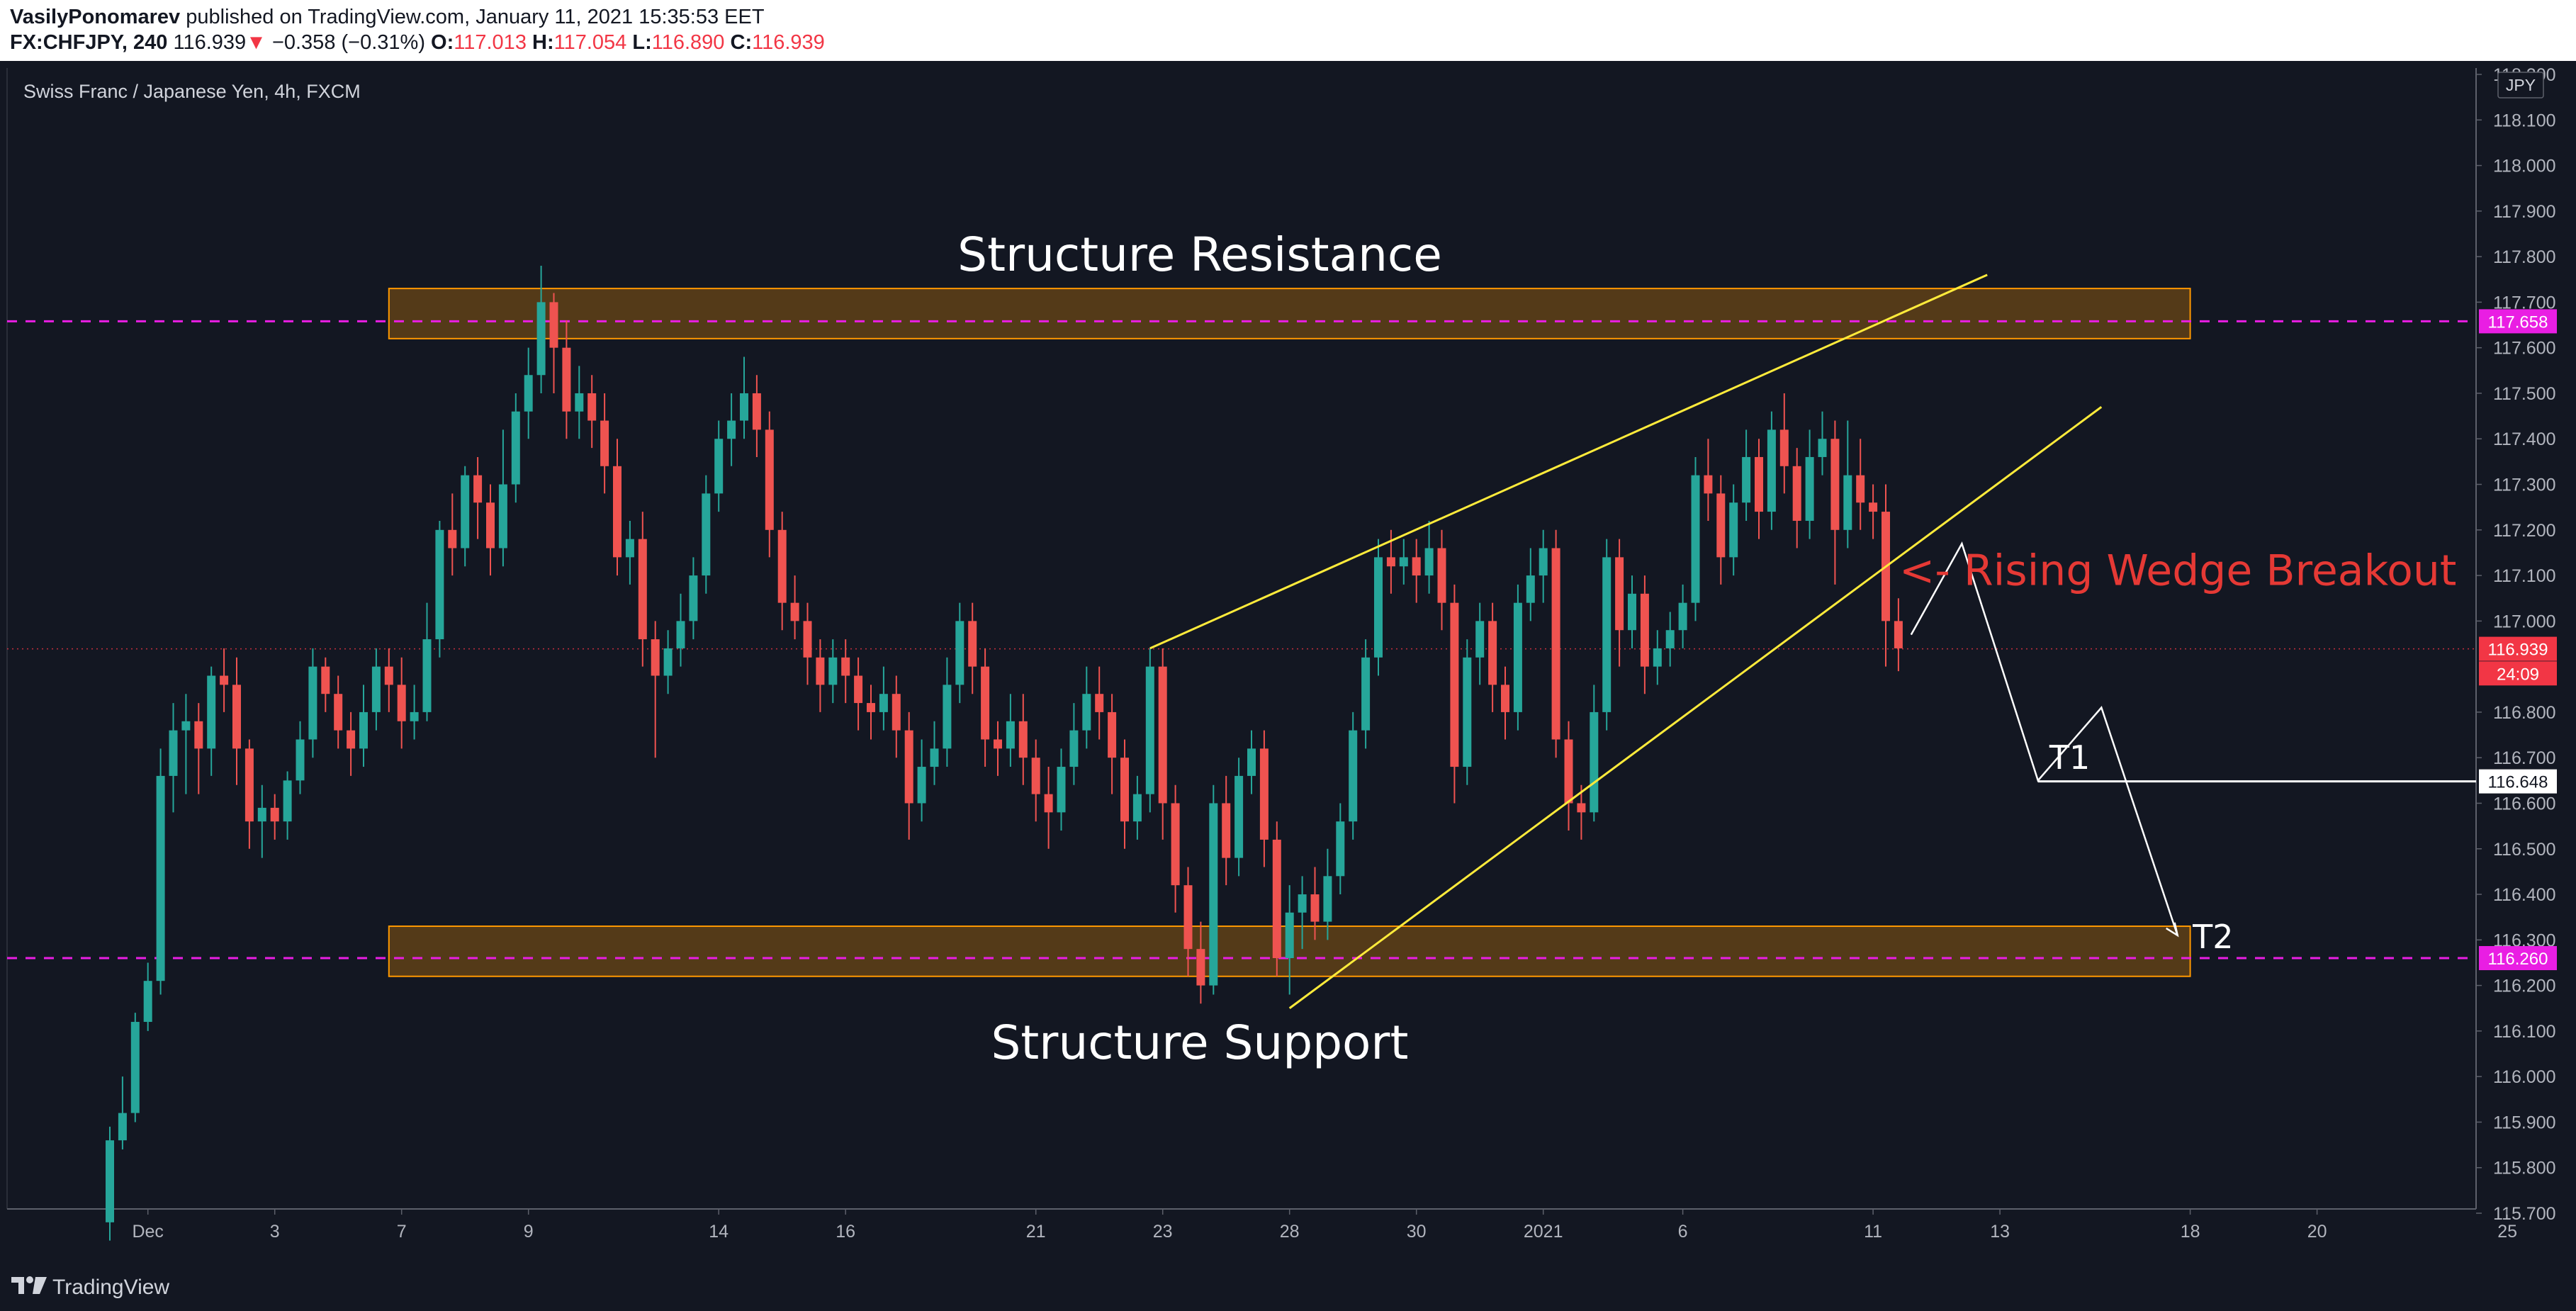 The width and height of the screenshot is (2576, 1311). What do you see at coordinates (256, 42) in the screenshot?
I see `change-arrow-icon: ▼` at bounding box center [256, 42].